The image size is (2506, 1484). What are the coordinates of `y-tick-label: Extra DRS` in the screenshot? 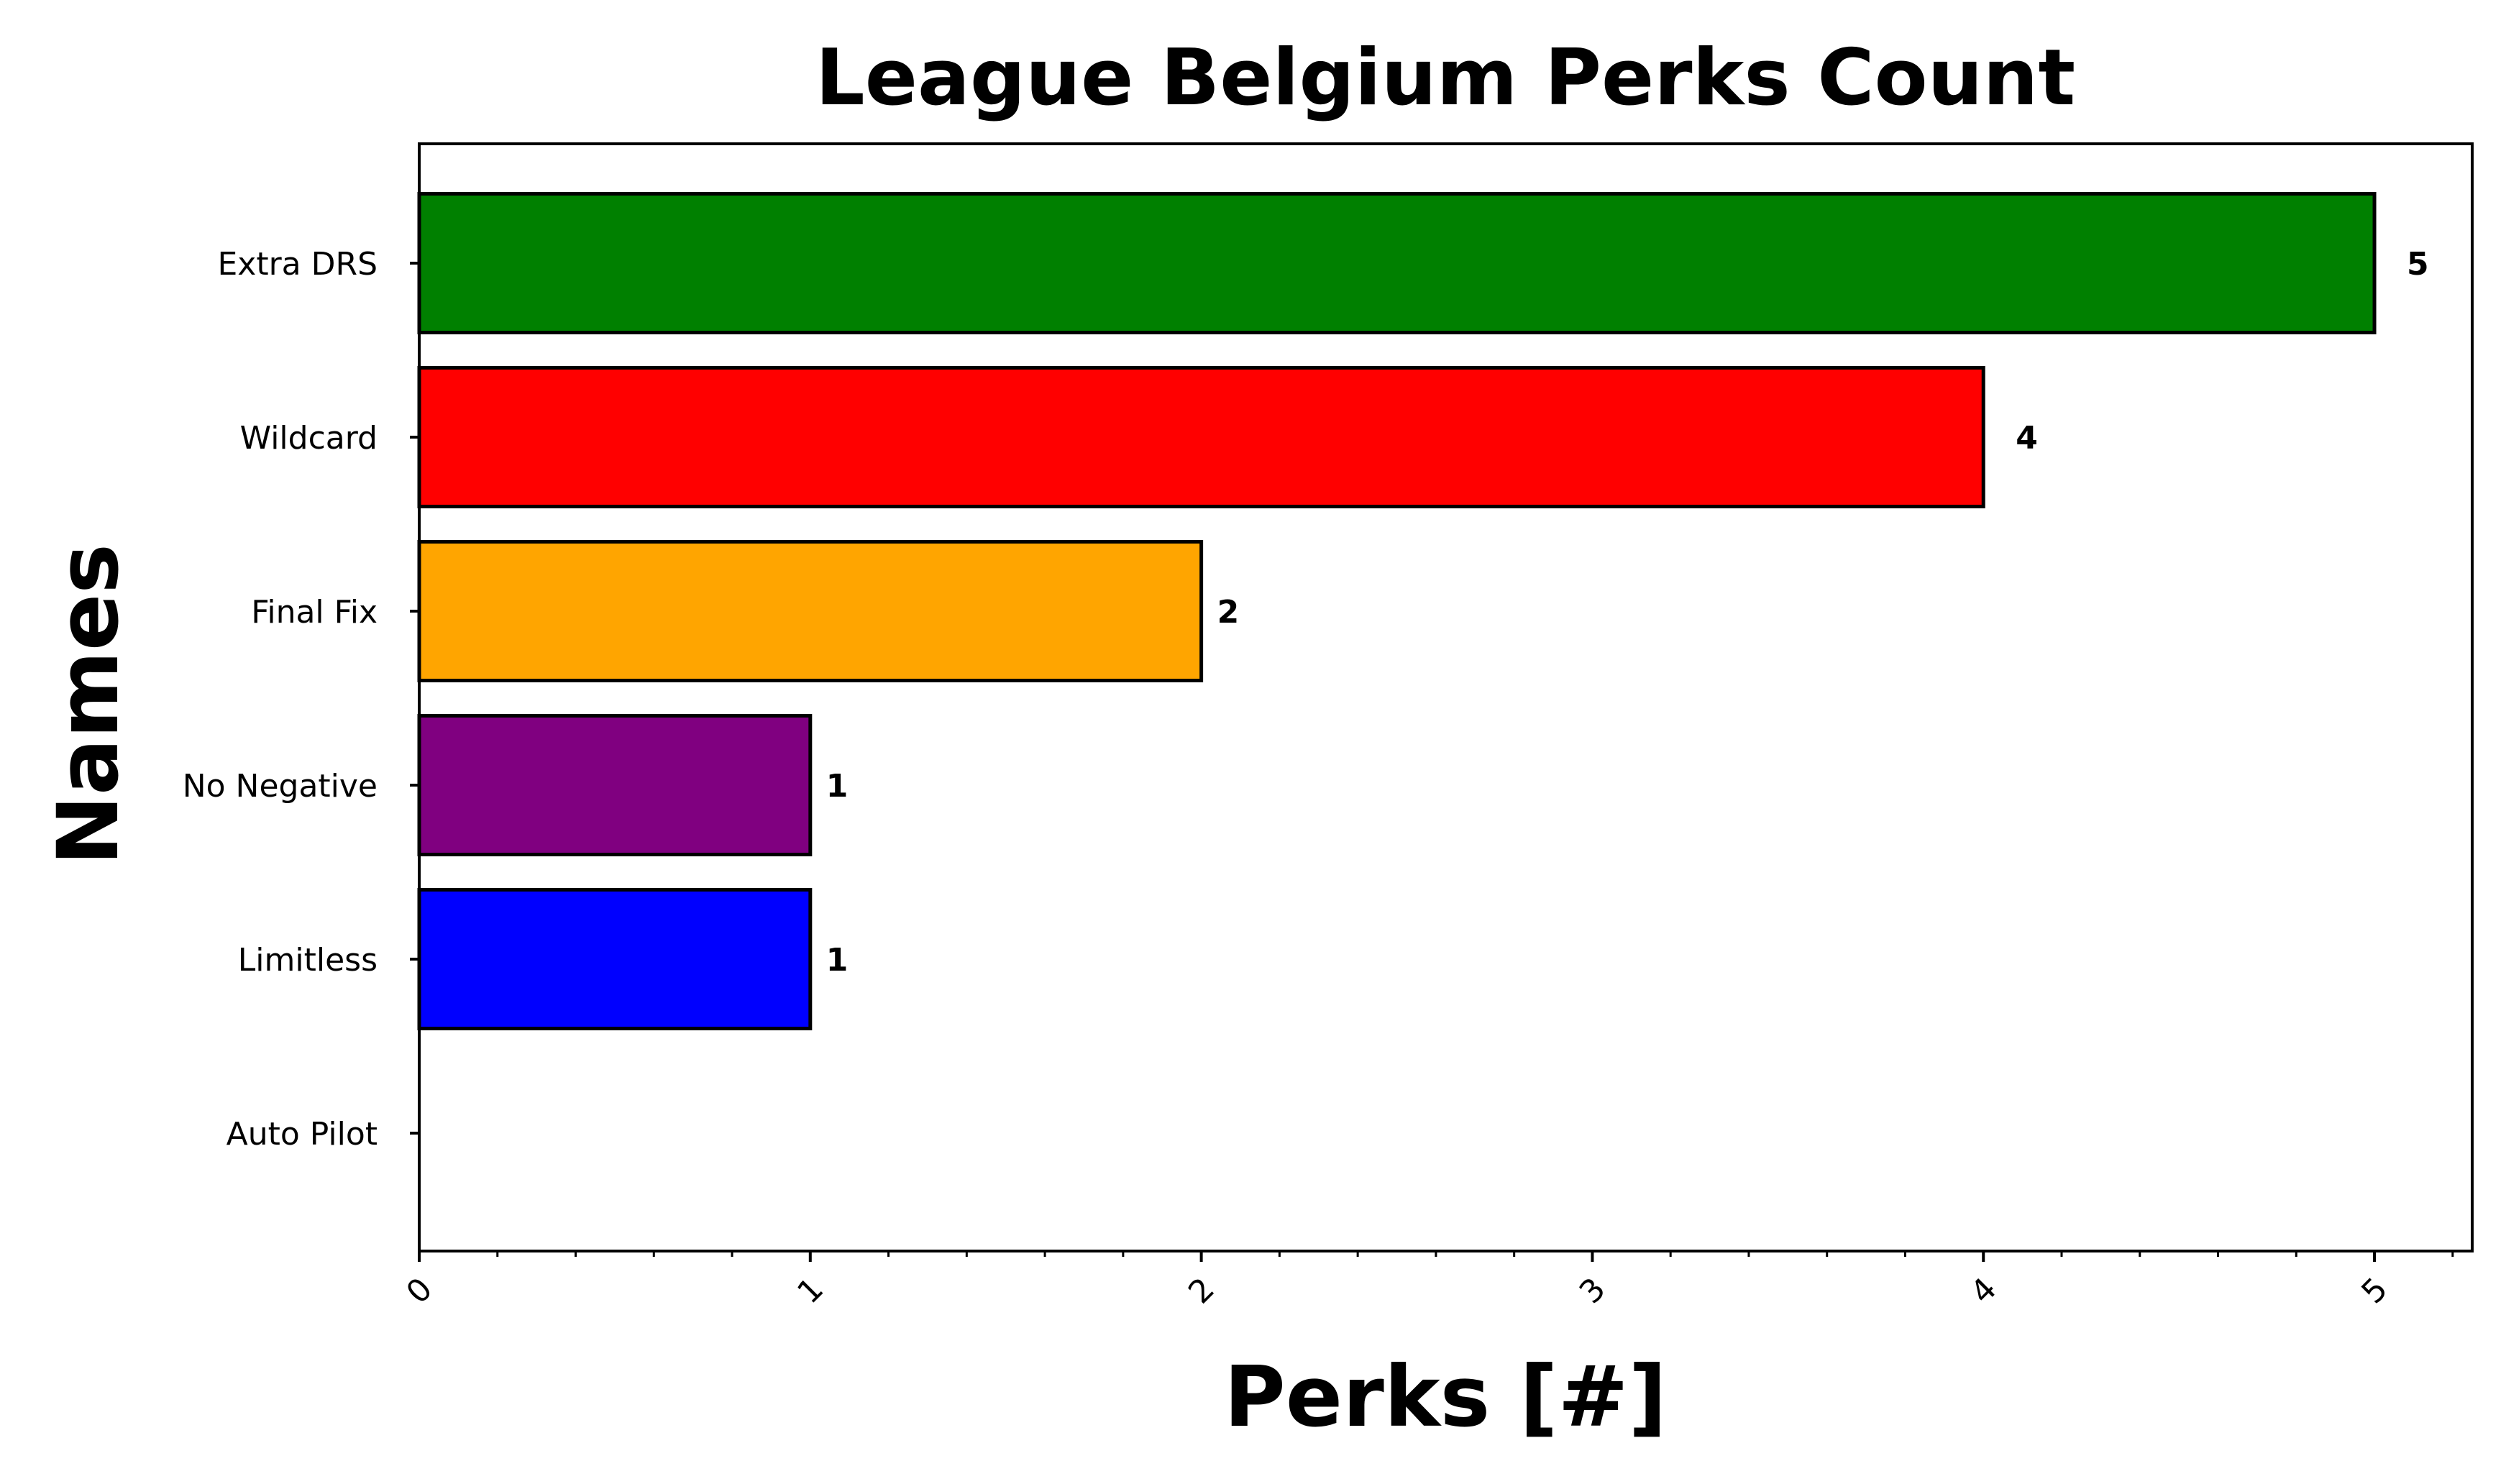 It's located at (297, 264).